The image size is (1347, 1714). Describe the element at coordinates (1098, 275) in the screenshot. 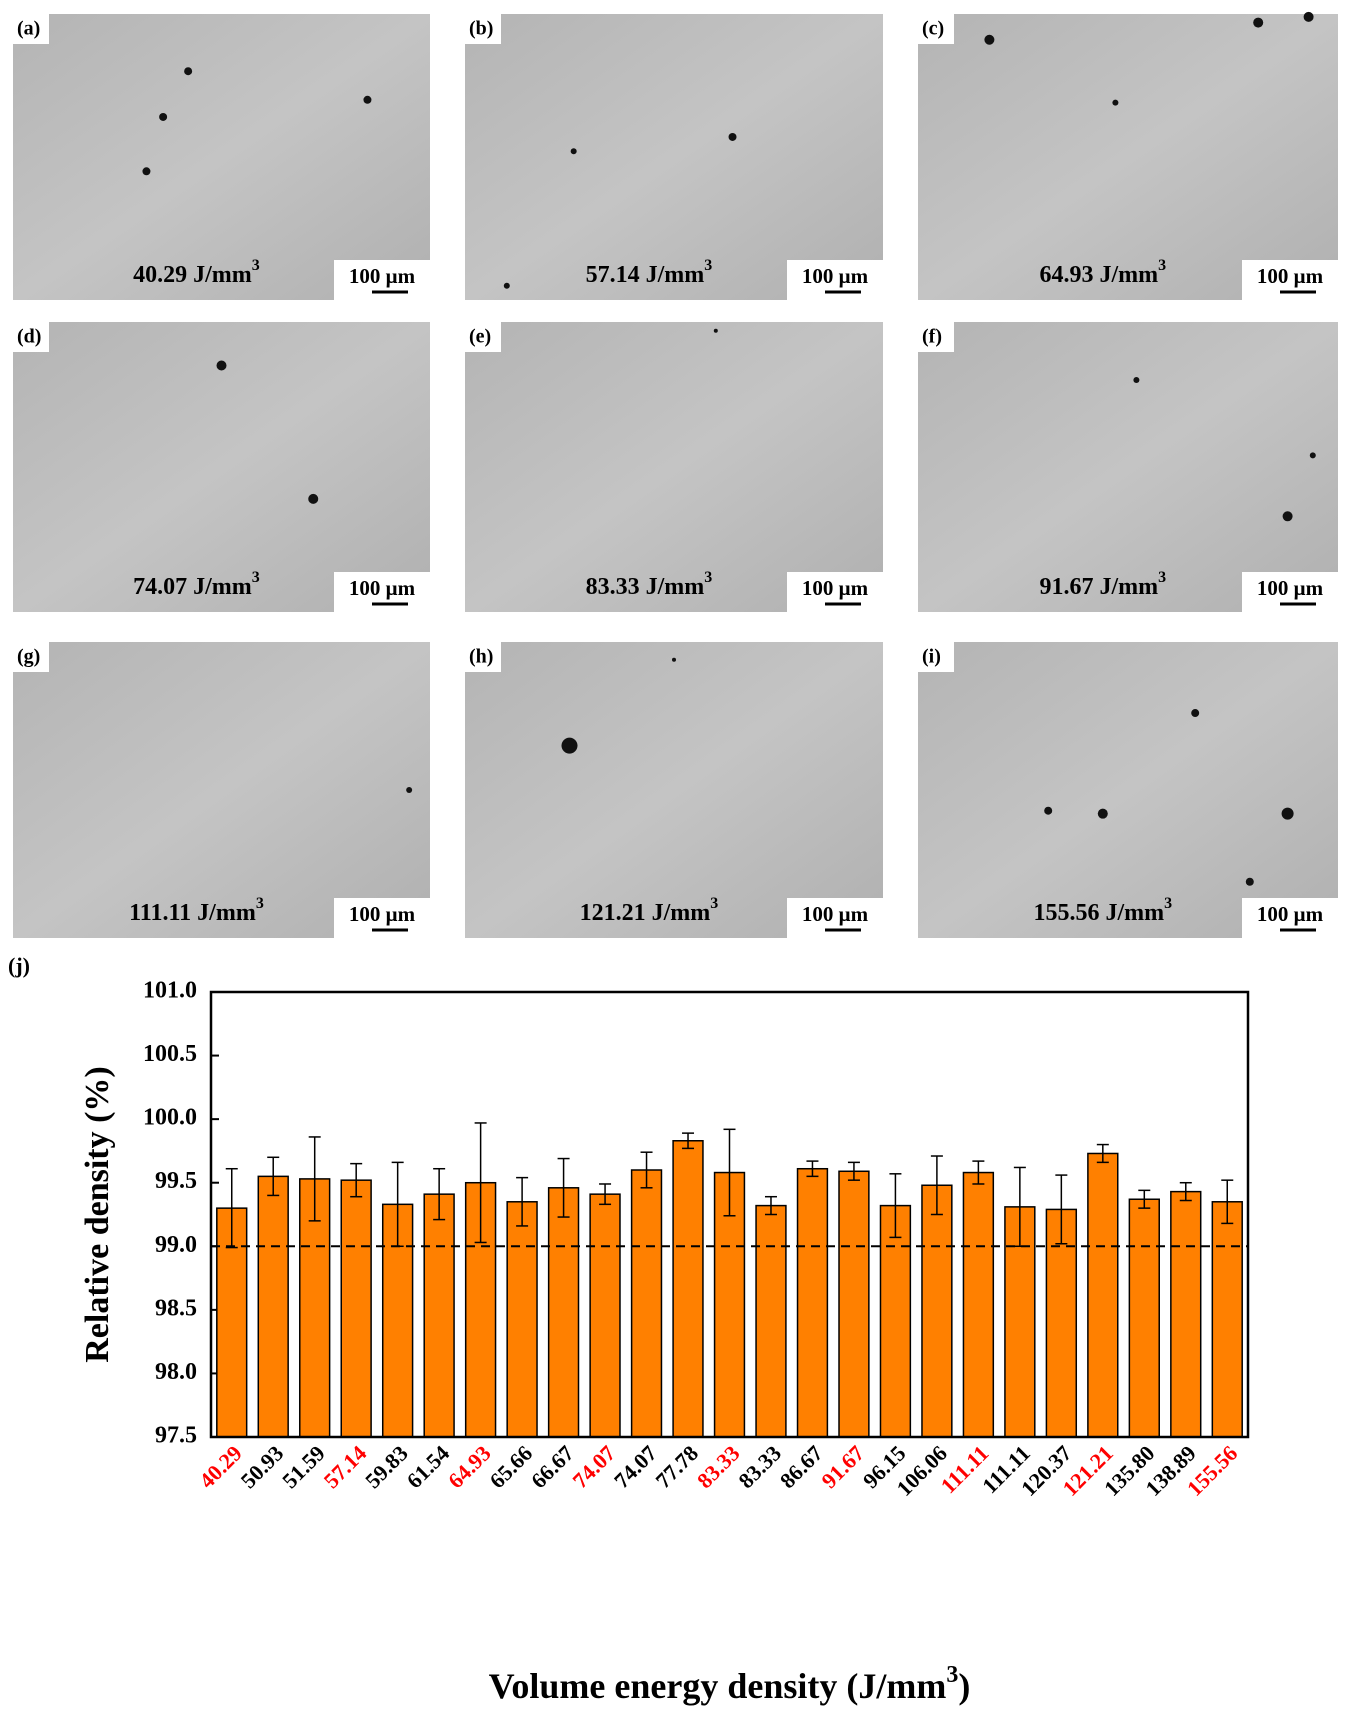

I see `energy-value: 64.93 J/mm` at that location.